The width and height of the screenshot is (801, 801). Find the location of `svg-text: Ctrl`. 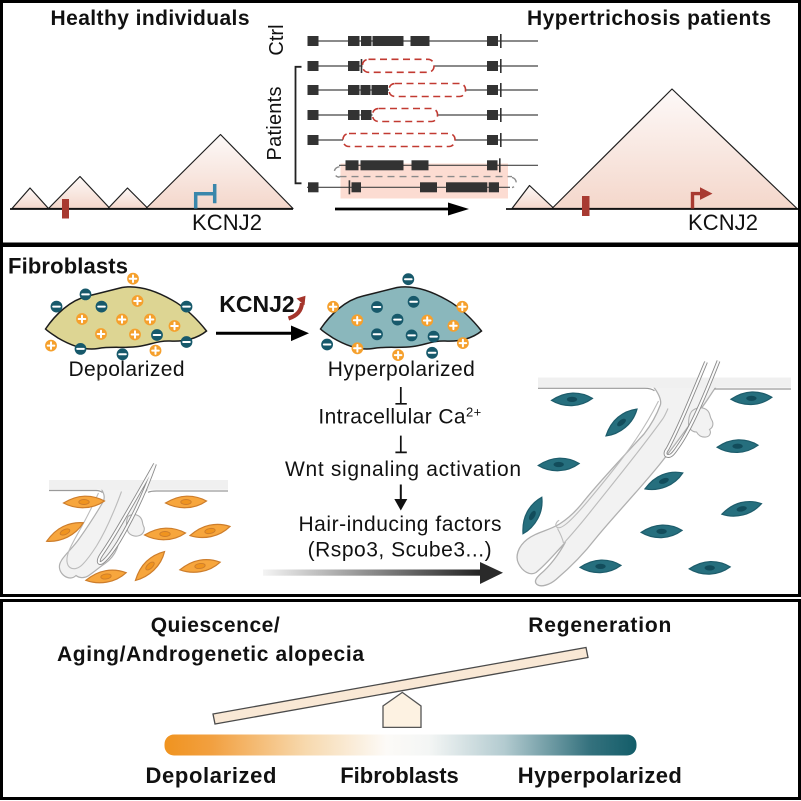

svg-text: Ctrl is located at coordinates (277, 39).